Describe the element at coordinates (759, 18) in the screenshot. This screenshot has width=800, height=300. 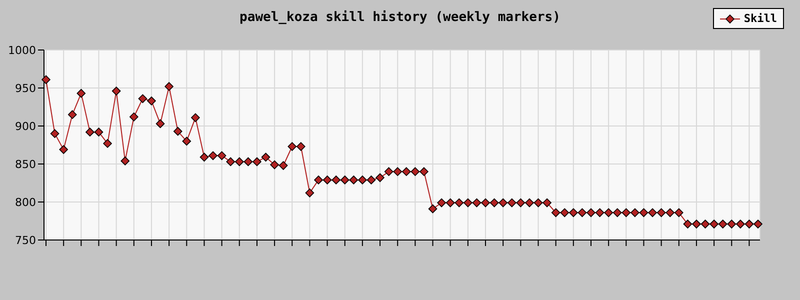
I see `legend-label: Skill` at that location.